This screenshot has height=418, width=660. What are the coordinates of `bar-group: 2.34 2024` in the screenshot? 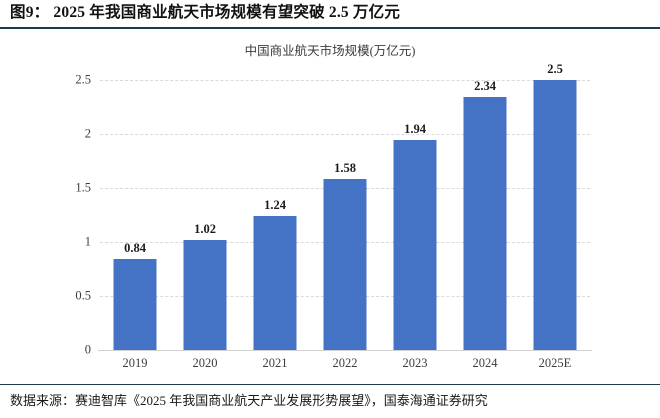 It's located at (485, 224).